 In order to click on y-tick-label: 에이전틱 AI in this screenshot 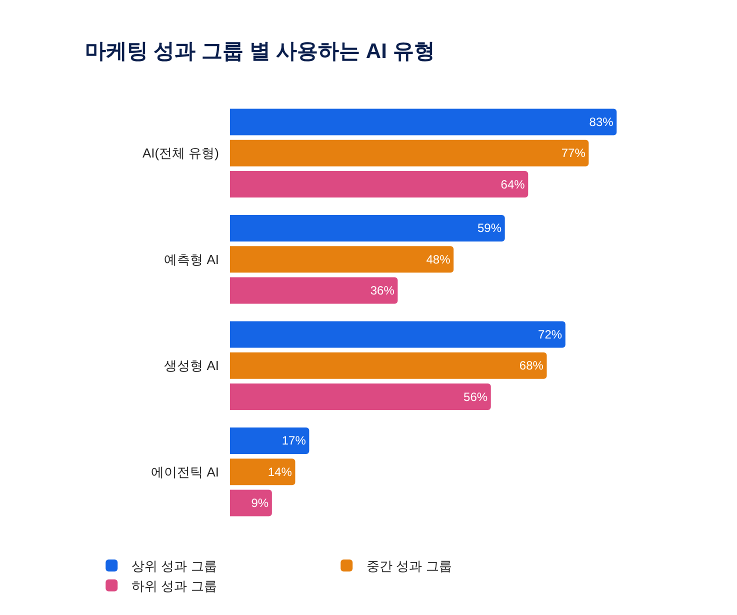, I will do `click(185, 472)`.